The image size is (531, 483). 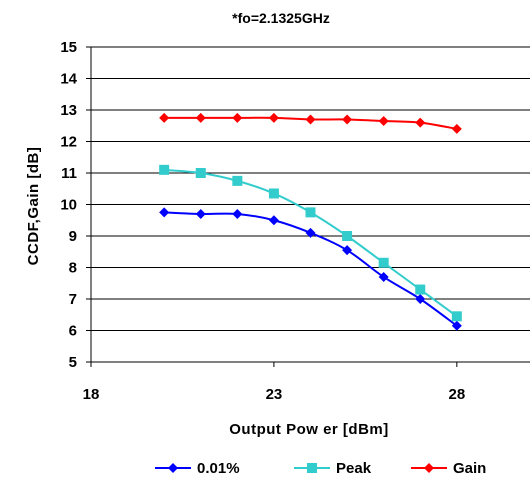 What do you see at coordinates (73, 362) in the screenshot?
I see `y-tick-label: 5` at bounding box center [73, 362].